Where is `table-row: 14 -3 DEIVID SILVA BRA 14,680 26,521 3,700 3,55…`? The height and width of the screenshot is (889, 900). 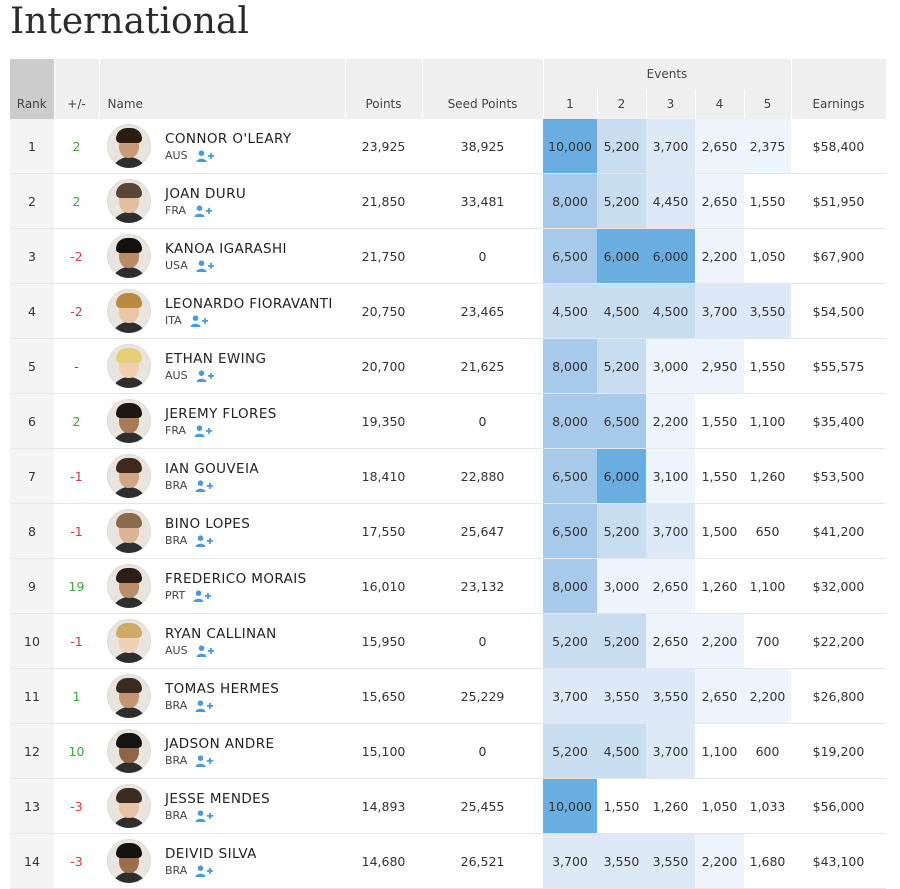
table-row: 14 -3 DEIVID SILVA BRA 14,680 26,521 3,700 3,55… is located at coordinates (448, 861).